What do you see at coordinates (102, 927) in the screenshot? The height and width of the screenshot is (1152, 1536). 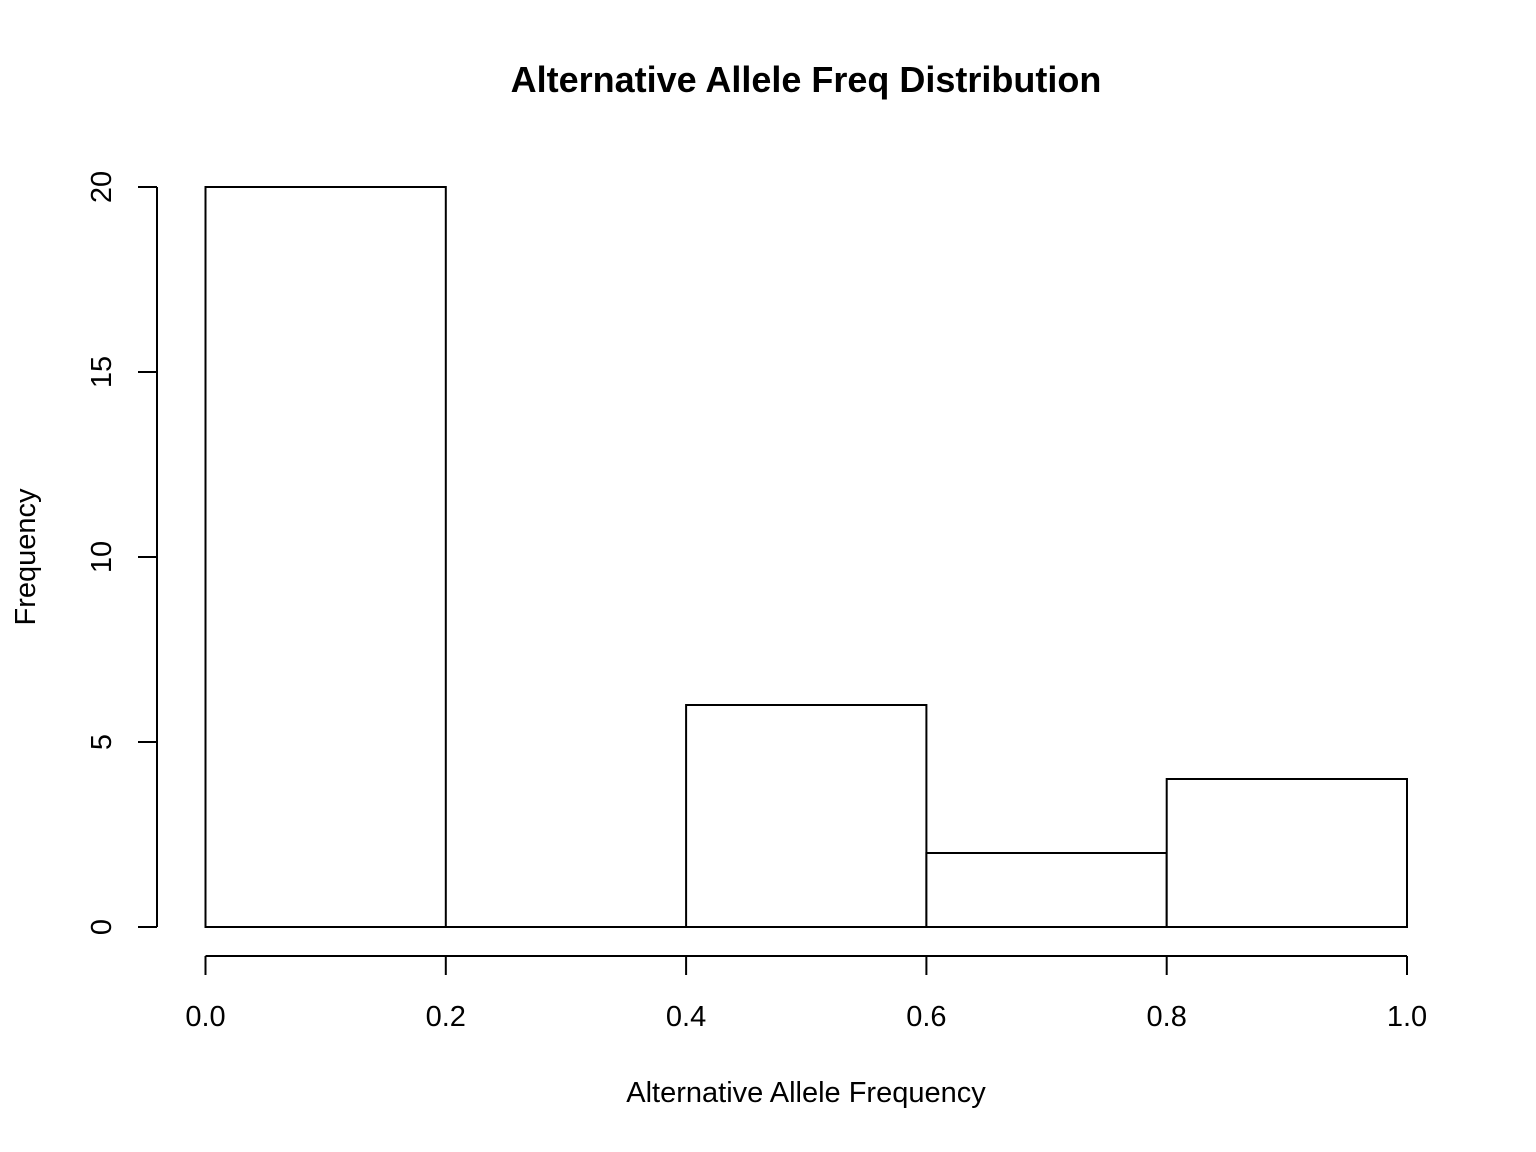 I see `y-tick-label: 0` at bounding box center [102, 927].